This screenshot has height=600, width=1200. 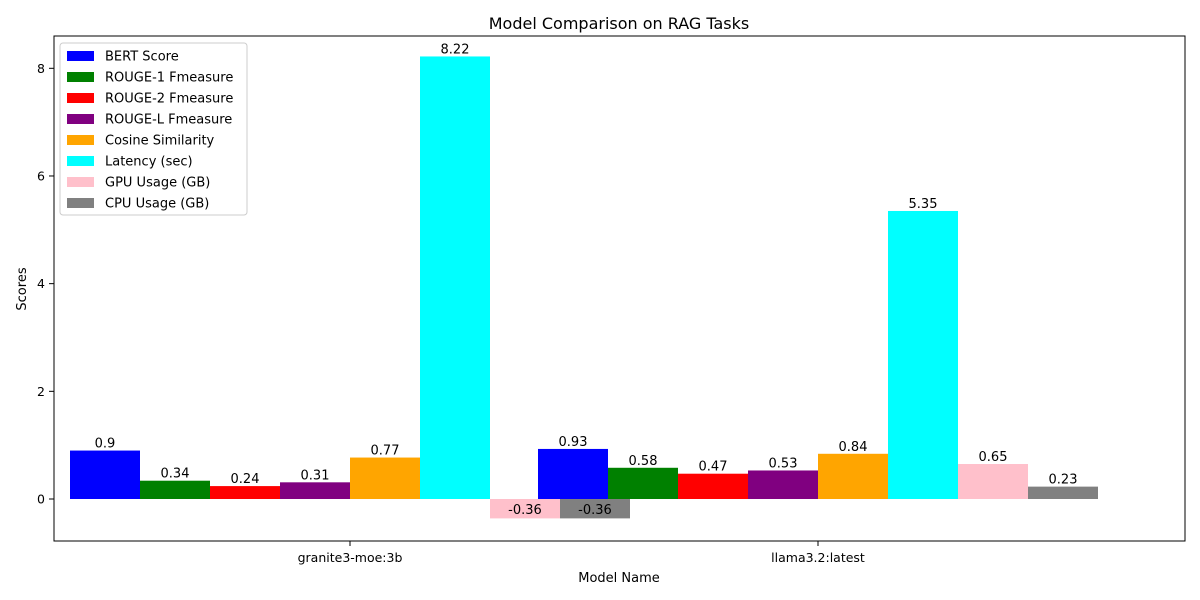 What do you see at coordinates (169, 99) in the screenshot?
I see `legend-label: ROUGE-2 Fmeasure` at bounding box center [169, 99].